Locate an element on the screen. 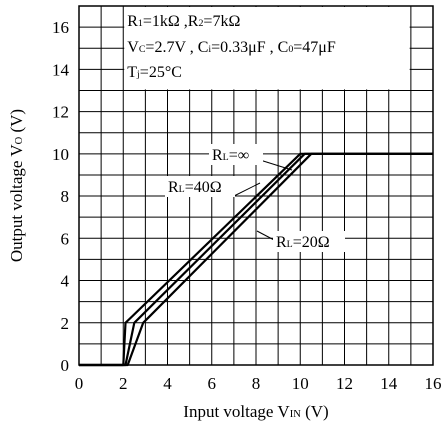  x-tick-label: 0 is located at coordinates (79, 383).